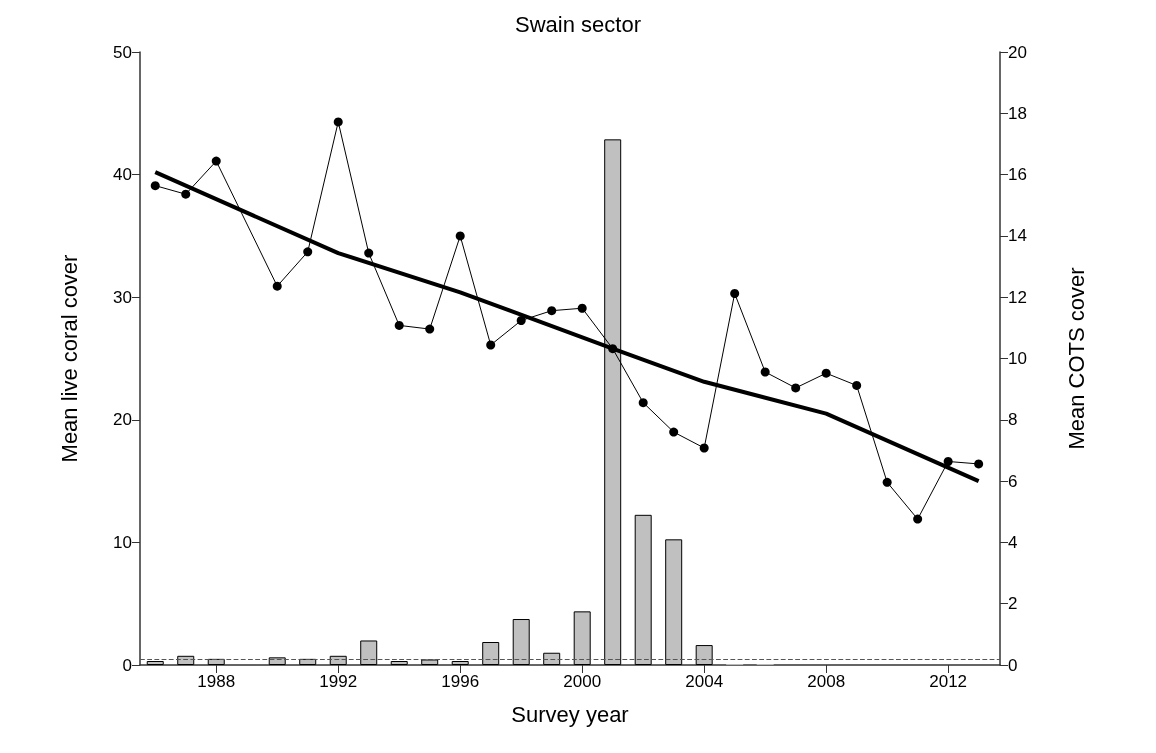 The height and width of the screenshot is (753, 1156). I want to click on y-tick-label: 10, so click(122, 542).